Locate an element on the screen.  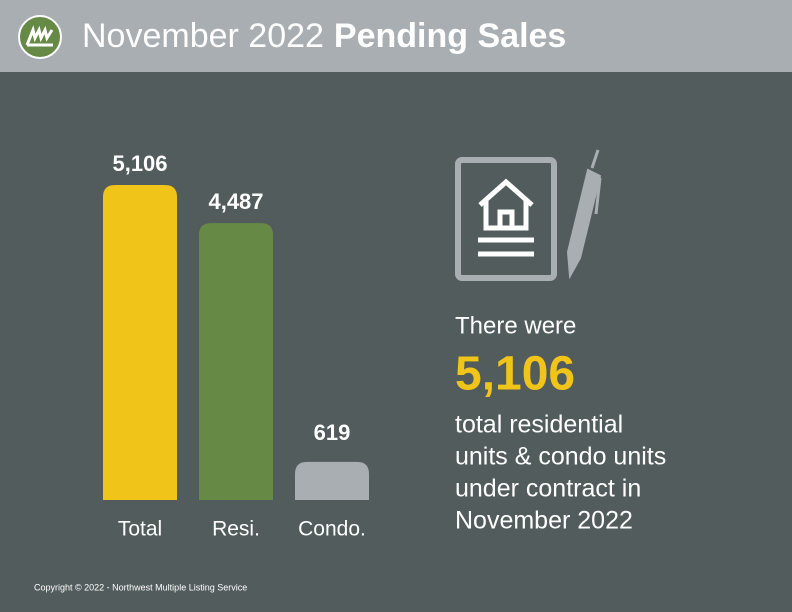
callout-line: total residential is located at coordinates (539, 425).